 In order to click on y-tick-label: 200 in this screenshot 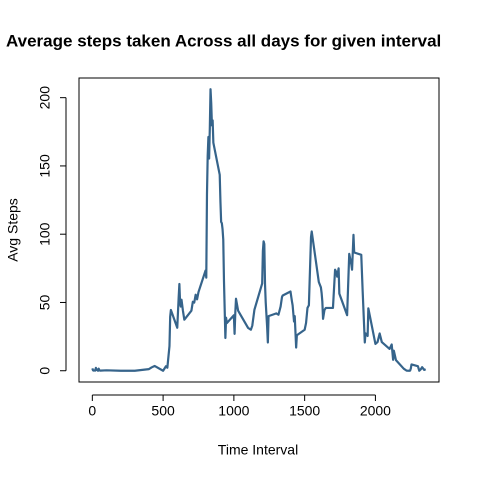, I will do `click(45, 98)`.